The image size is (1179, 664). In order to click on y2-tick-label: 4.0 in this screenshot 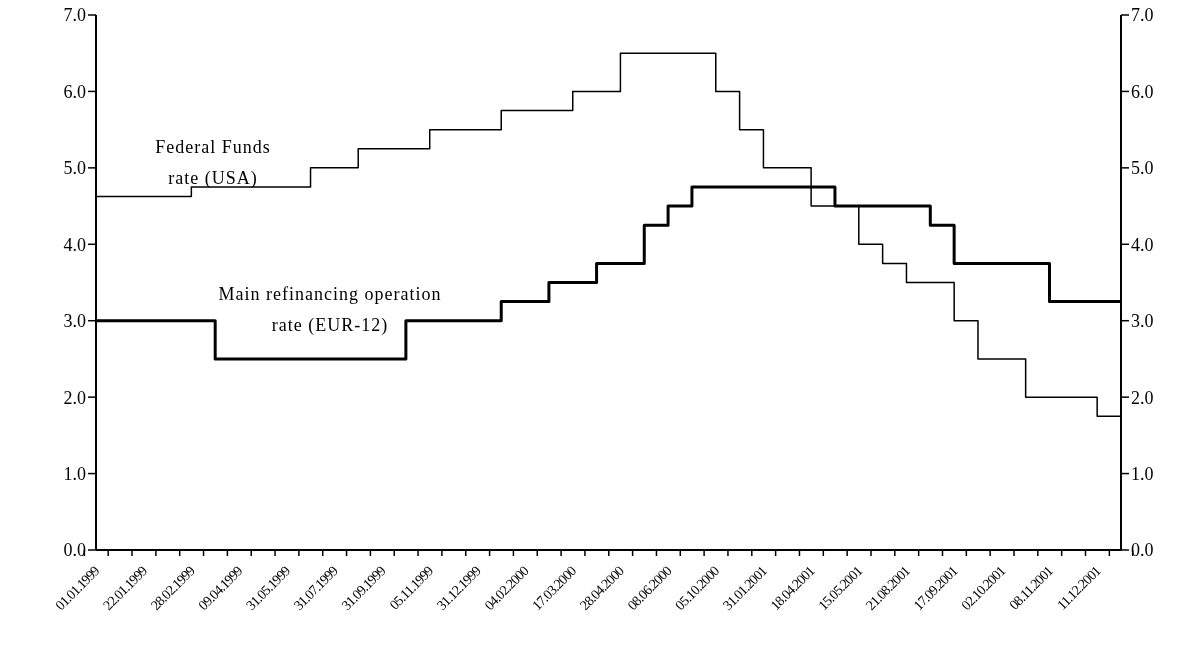, I will do `click(1142, 244)`.